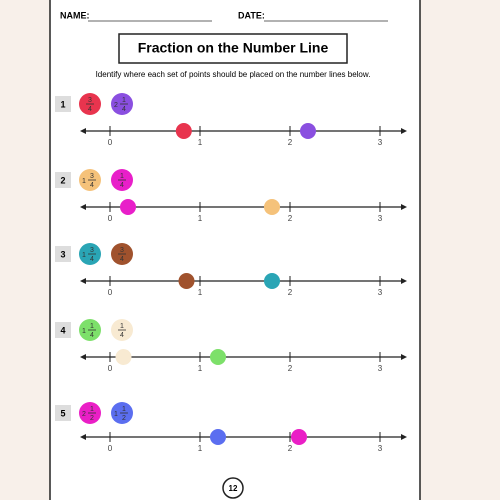 The image size is (500, 500). Describe the element at coordinates (251, 15) in the screenshot. I see `date-label: DATE:` at that location.